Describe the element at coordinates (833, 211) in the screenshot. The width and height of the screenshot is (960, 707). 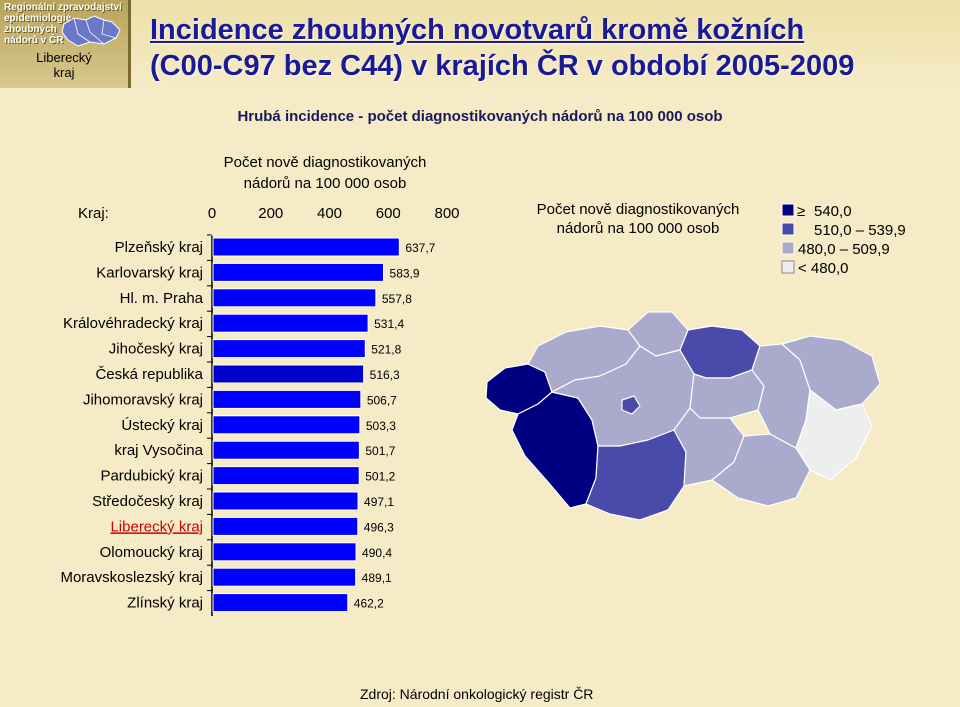
I see `legend-label-1: 540,0` at that location.